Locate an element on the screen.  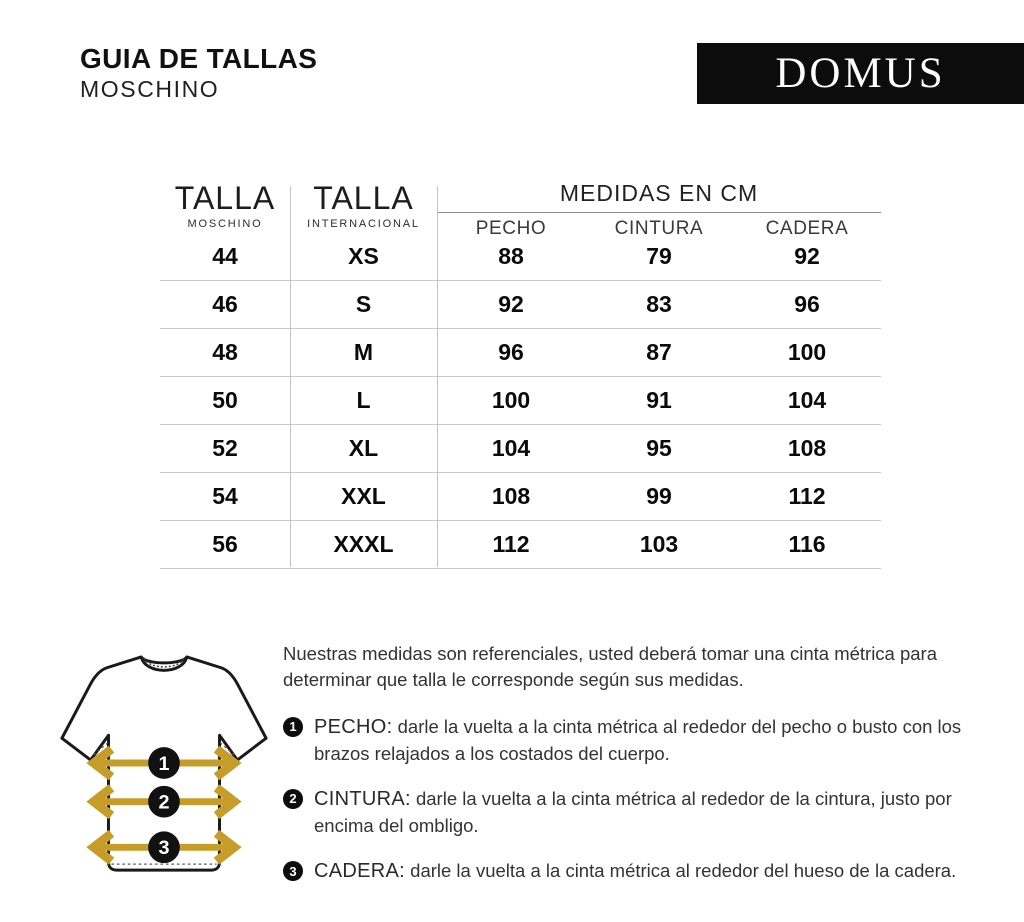
cell-talla-intl: XXL is located at coordinates (363, 496).